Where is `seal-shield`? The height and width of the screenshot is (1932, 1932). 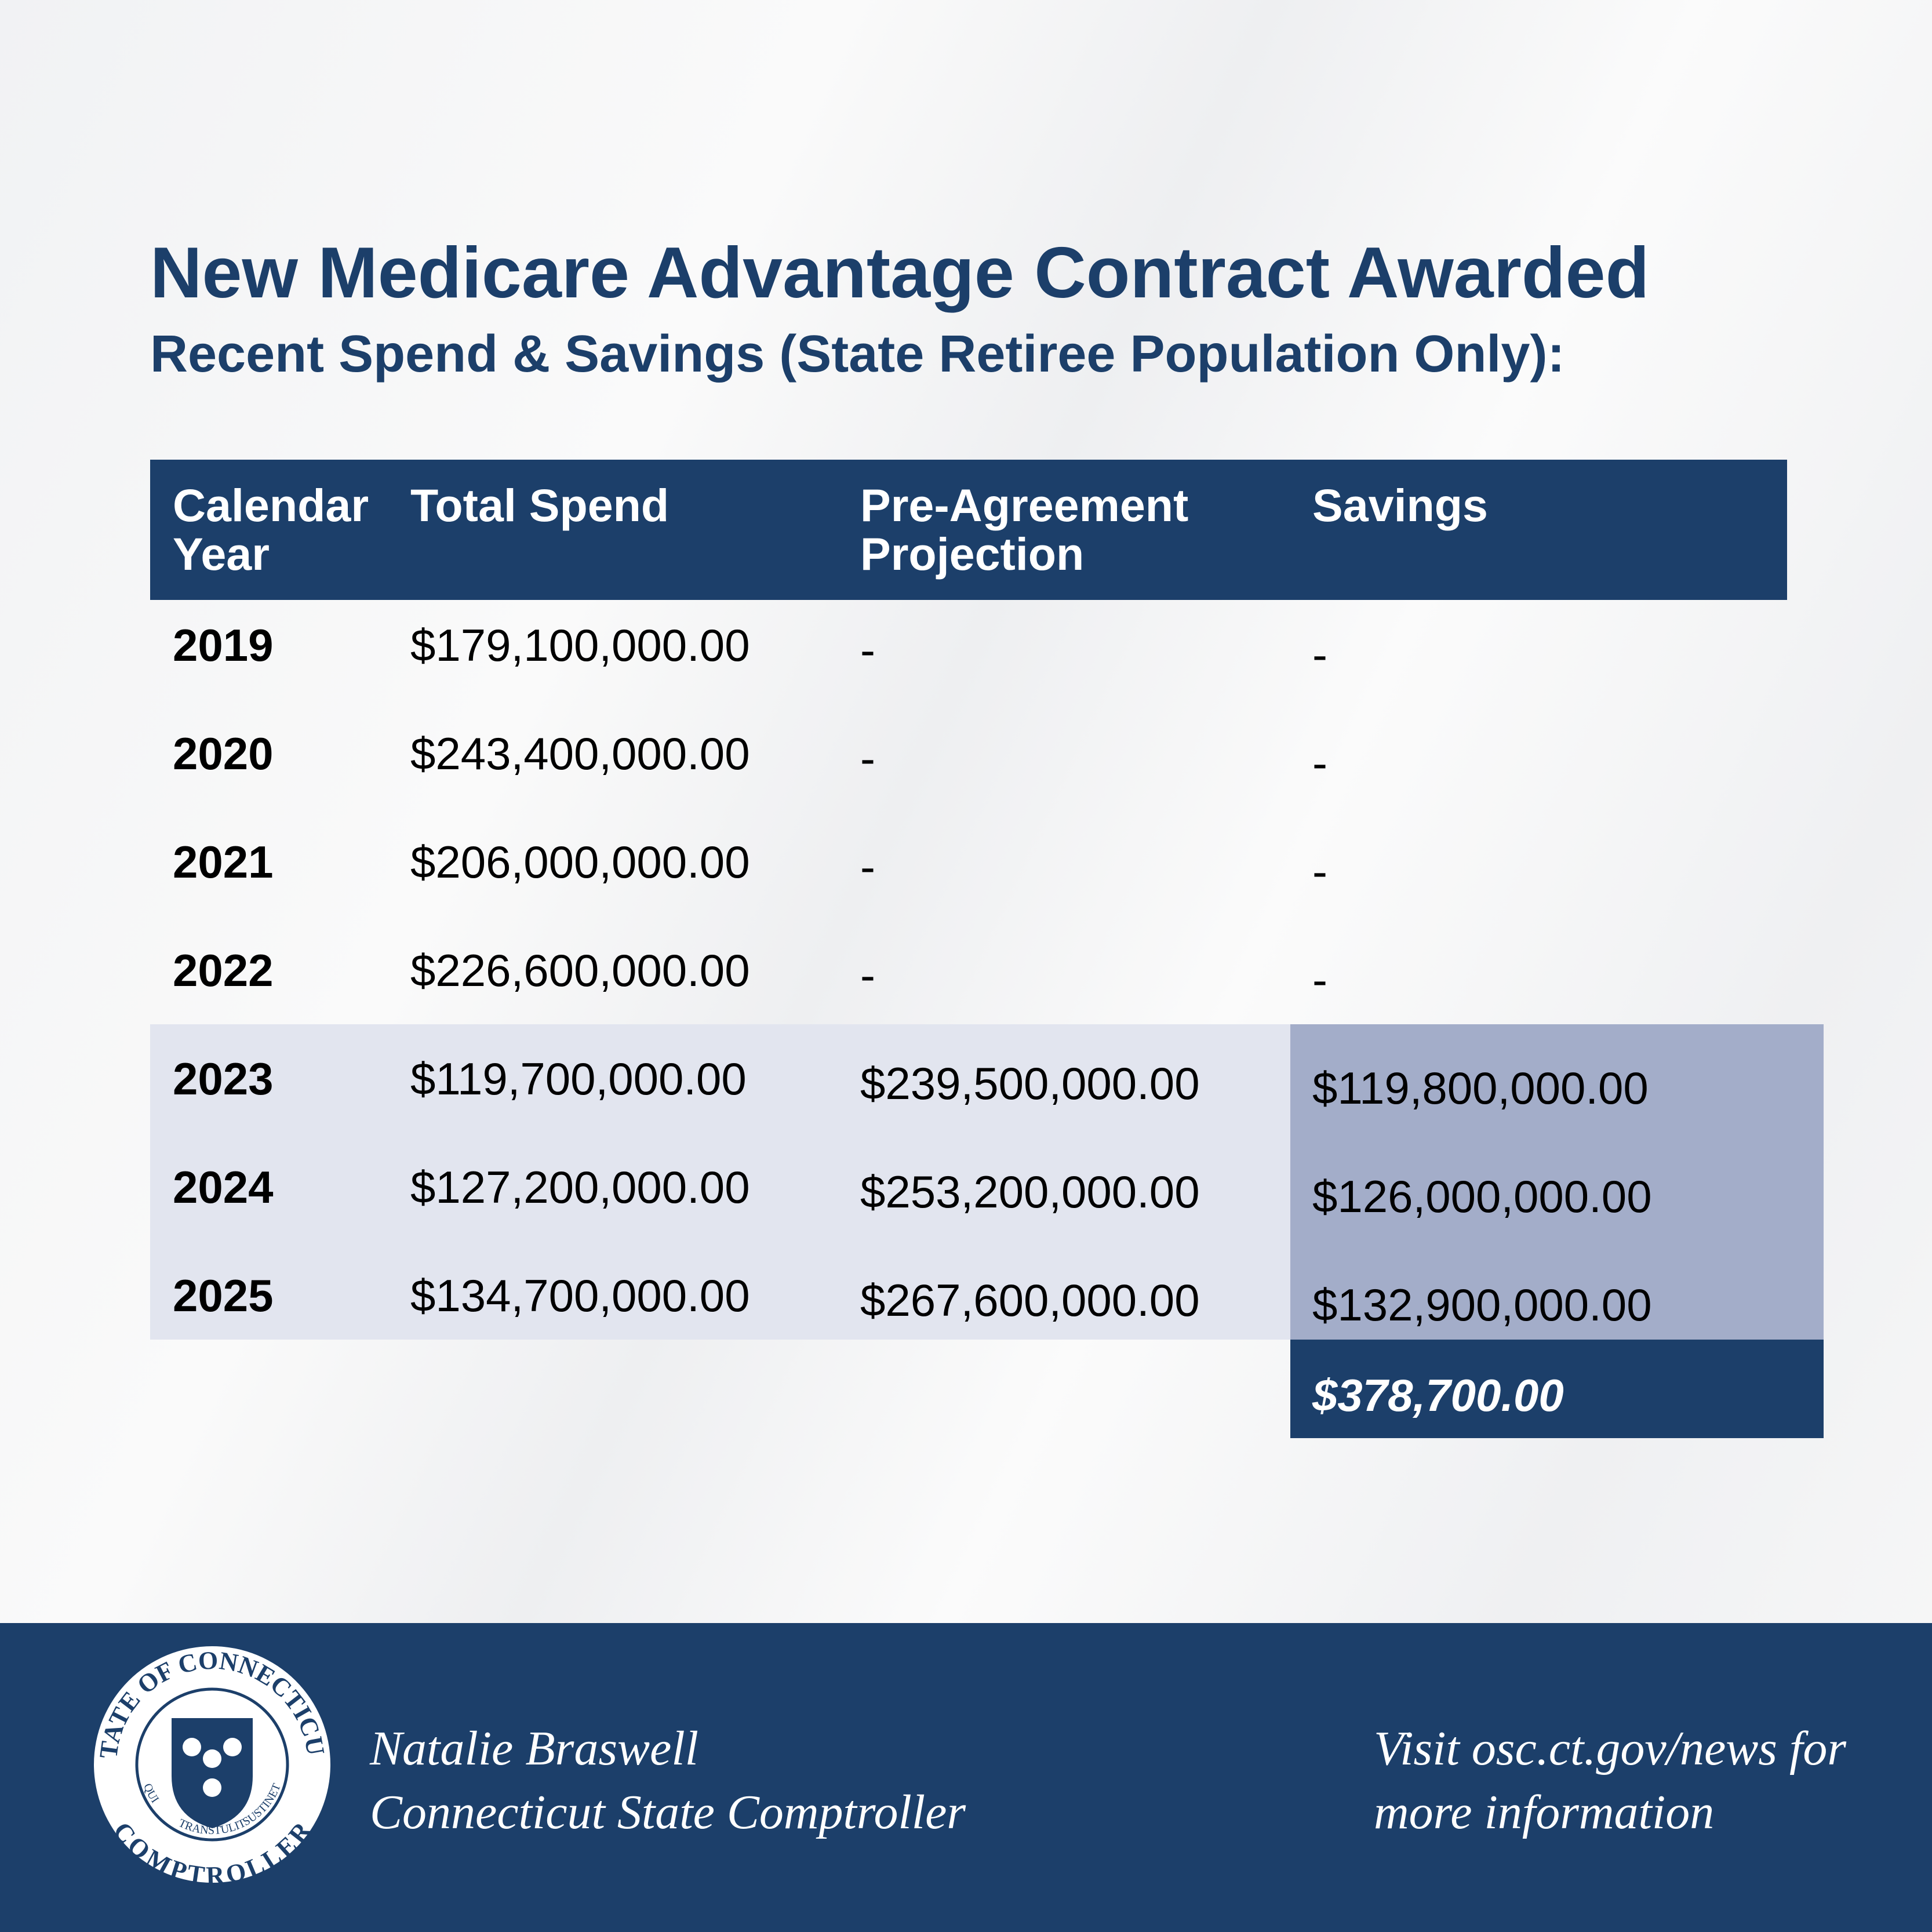 seal-shield is located at coordinates (212, 1773).